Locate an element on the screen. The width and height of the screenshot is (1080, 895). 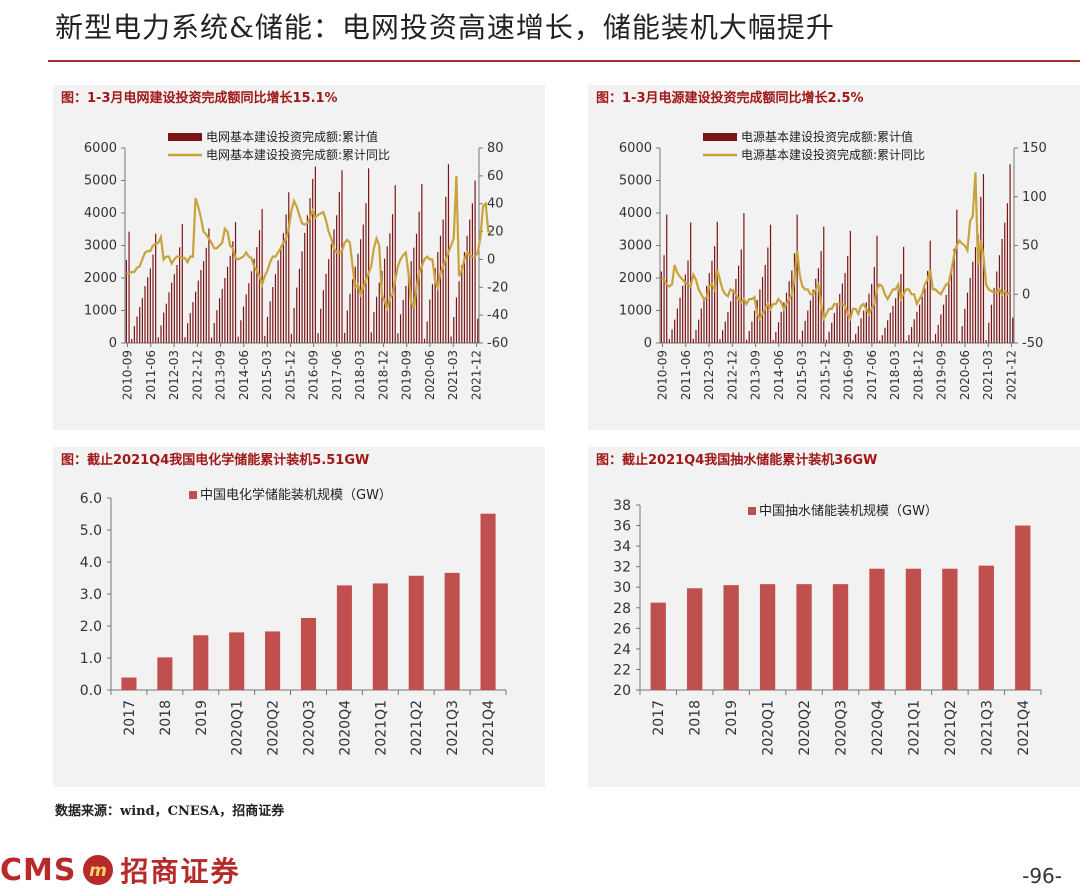
y-tick-label: 2.0 is located at coordinates (91, 627).